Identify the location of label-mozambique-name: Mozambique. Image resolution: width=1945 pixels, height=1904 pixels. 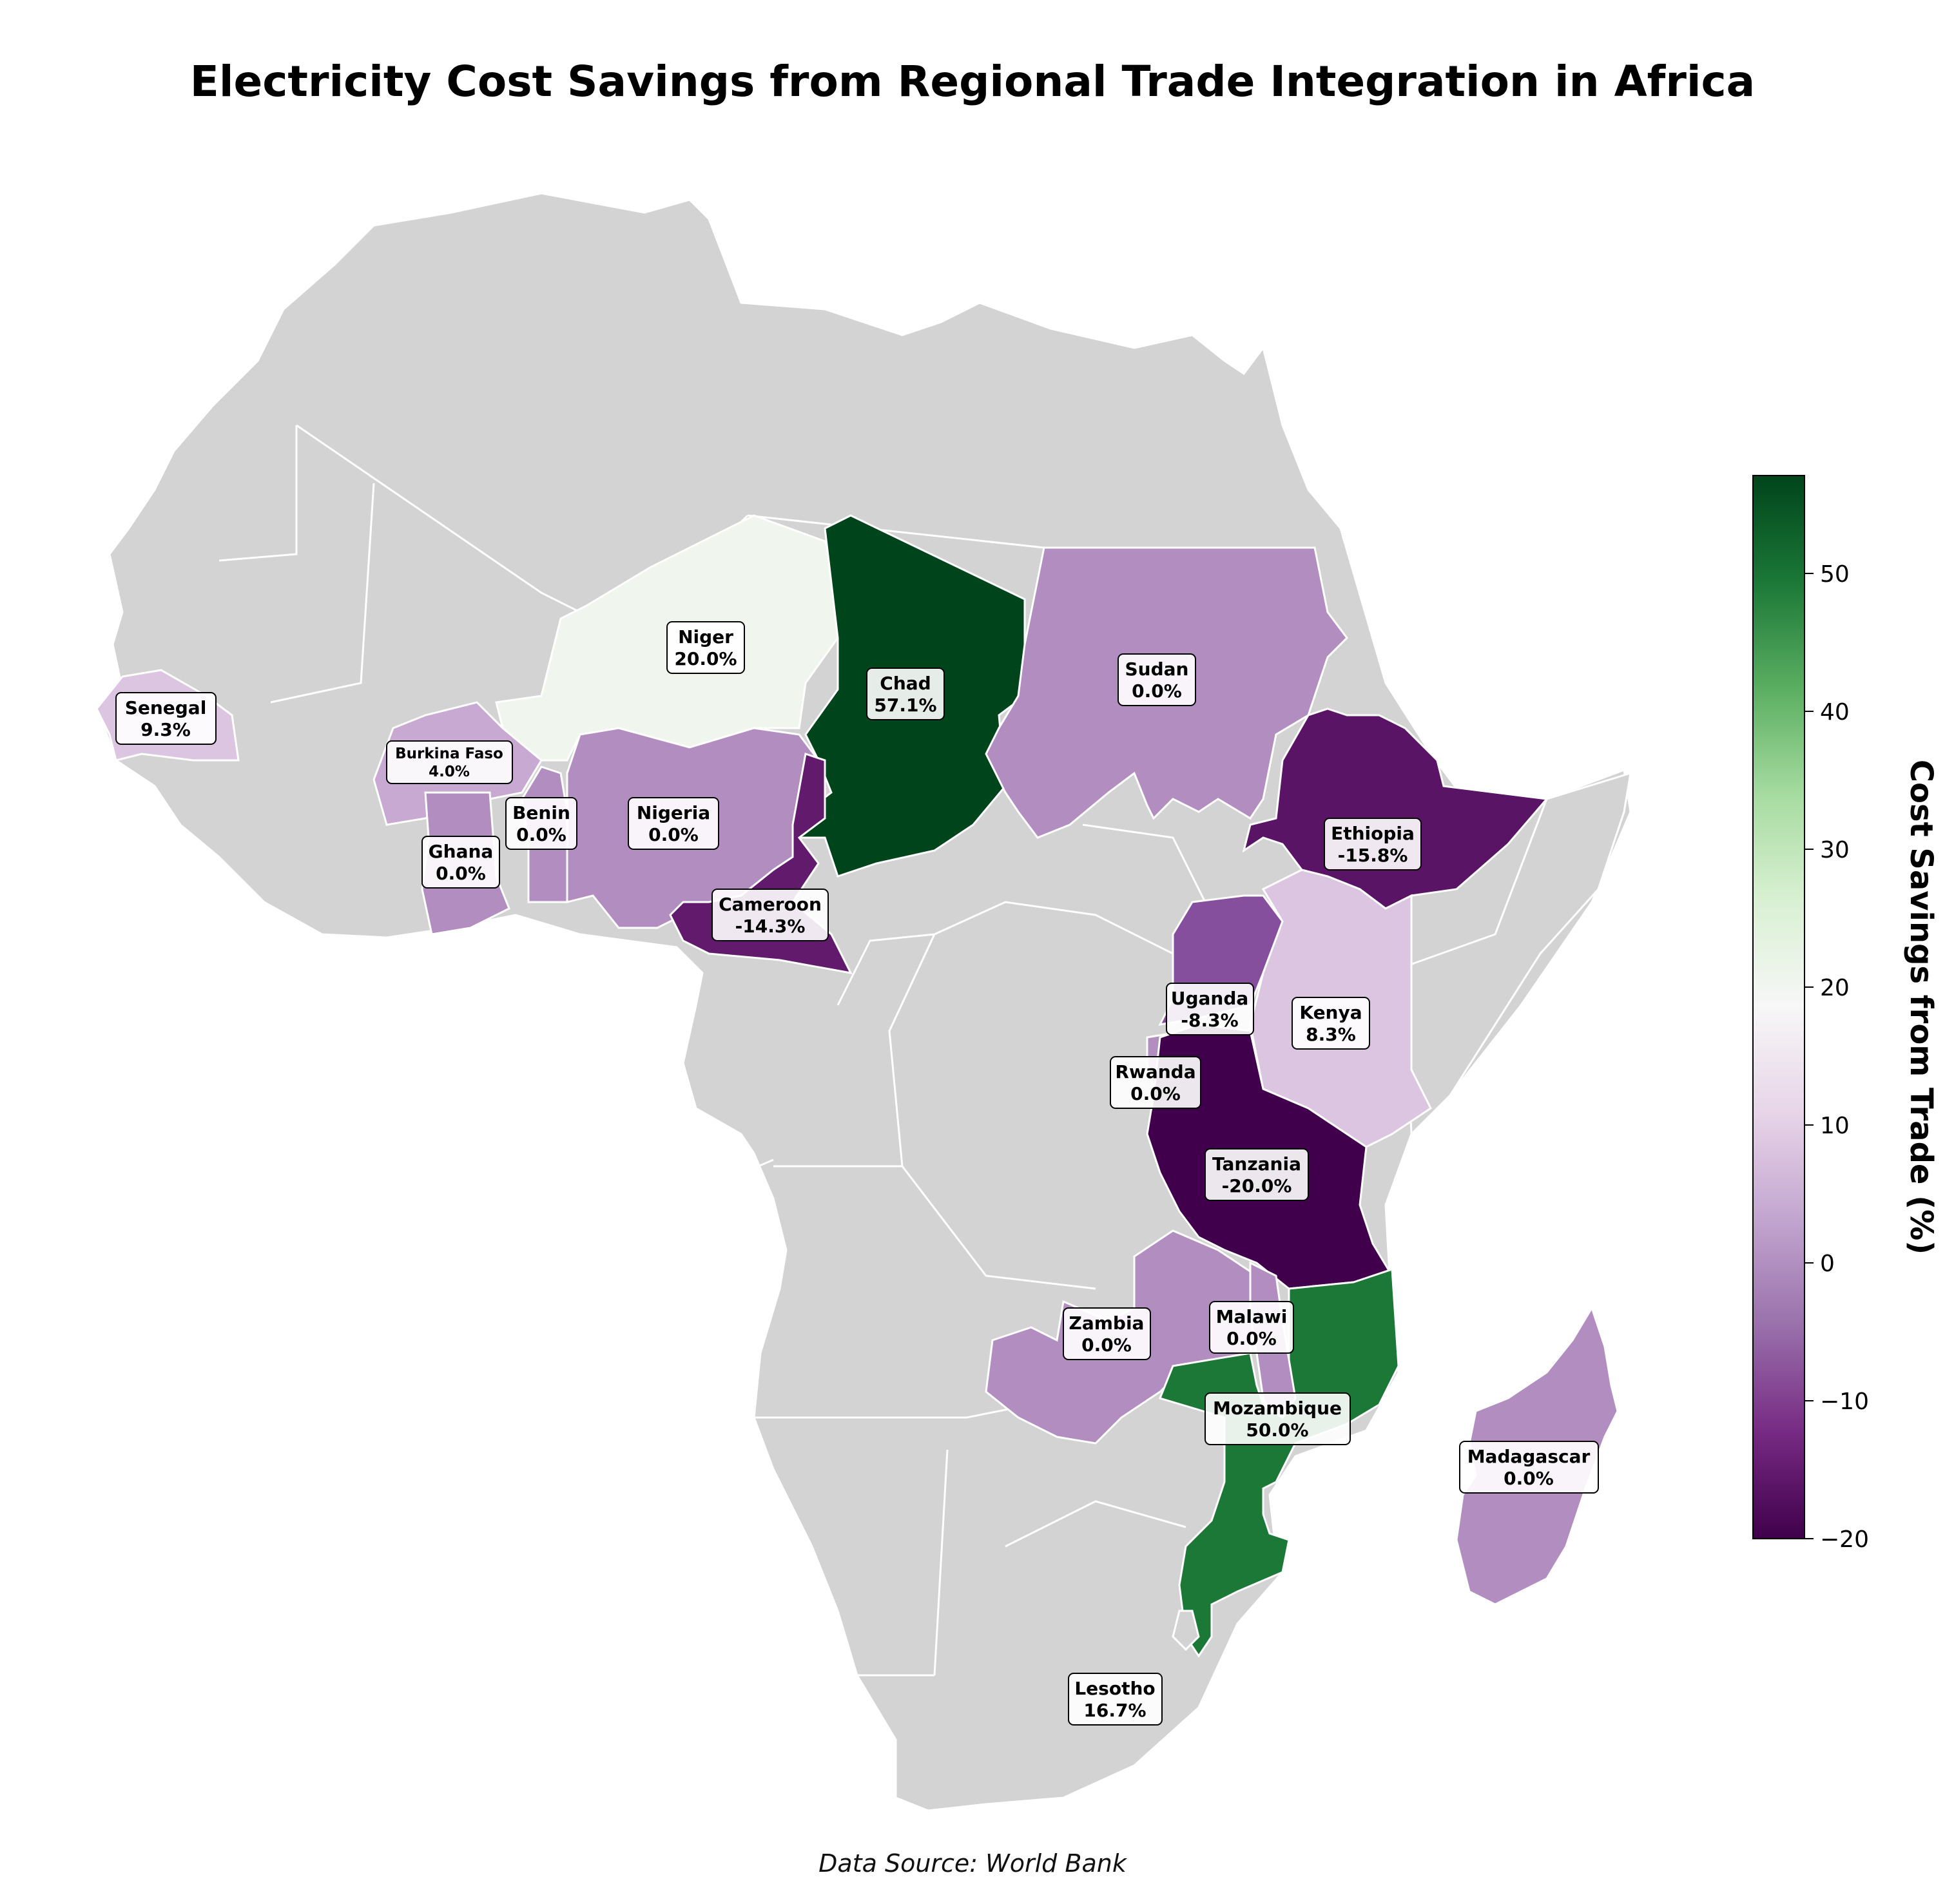
(1277, 1408).